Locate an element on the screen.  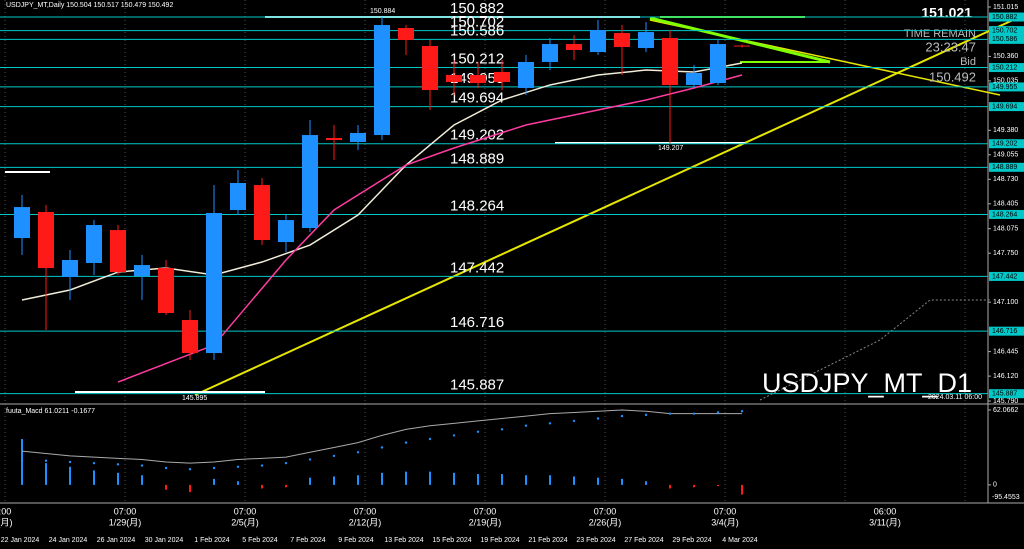
level-box-label: 149.694 is located at coordinates (1004, 106).